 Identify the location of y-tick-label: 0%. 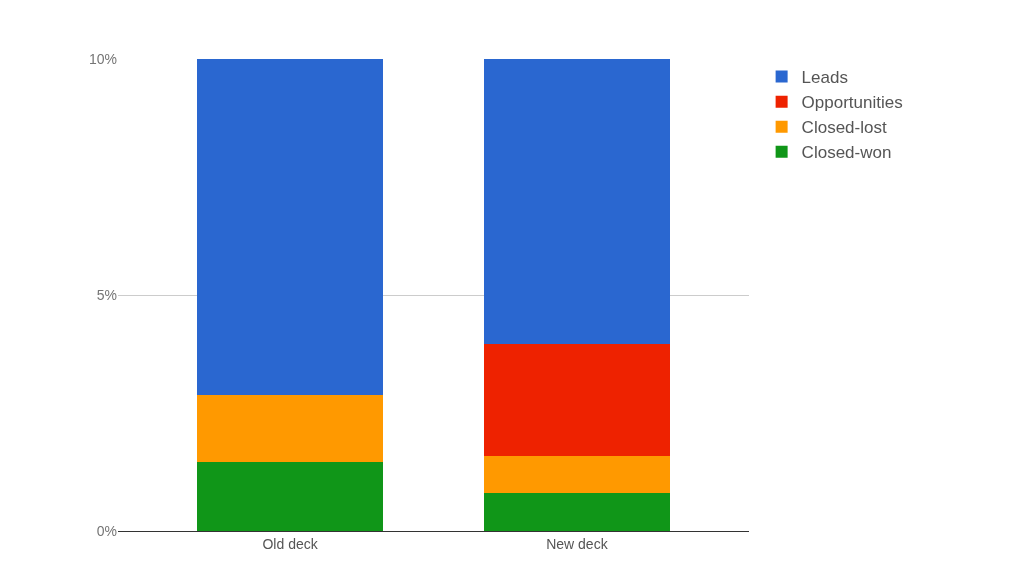
(106, 530).